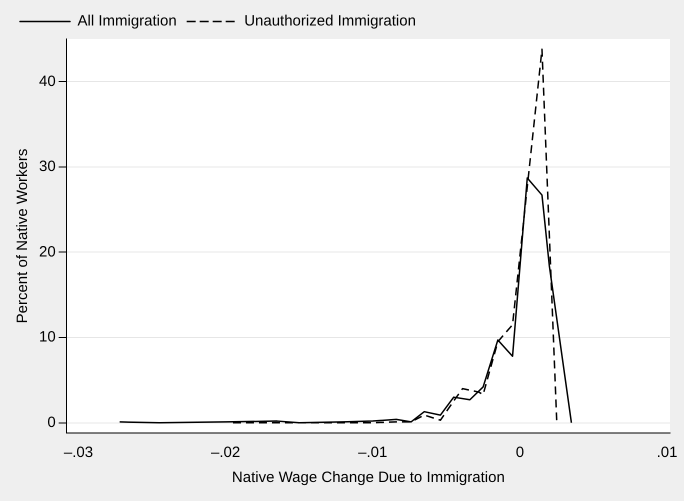  I want to click on legend-label: All Immigration, so click(127, 21).